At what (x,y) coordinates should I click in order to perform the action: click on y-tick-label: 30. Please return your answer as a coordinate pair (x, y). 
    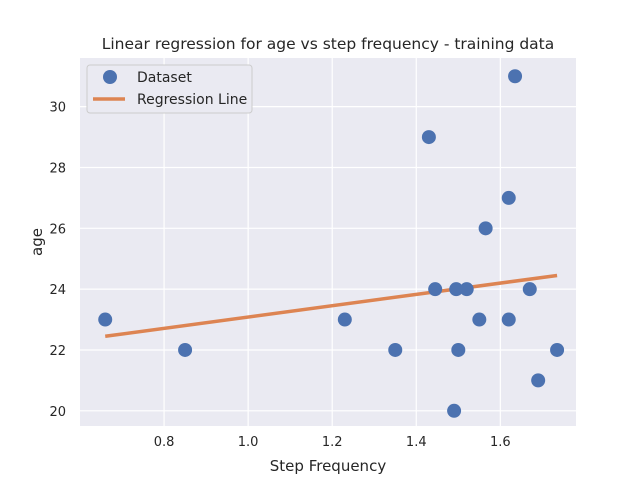
    Looking at the image, I should click on (57, 108).